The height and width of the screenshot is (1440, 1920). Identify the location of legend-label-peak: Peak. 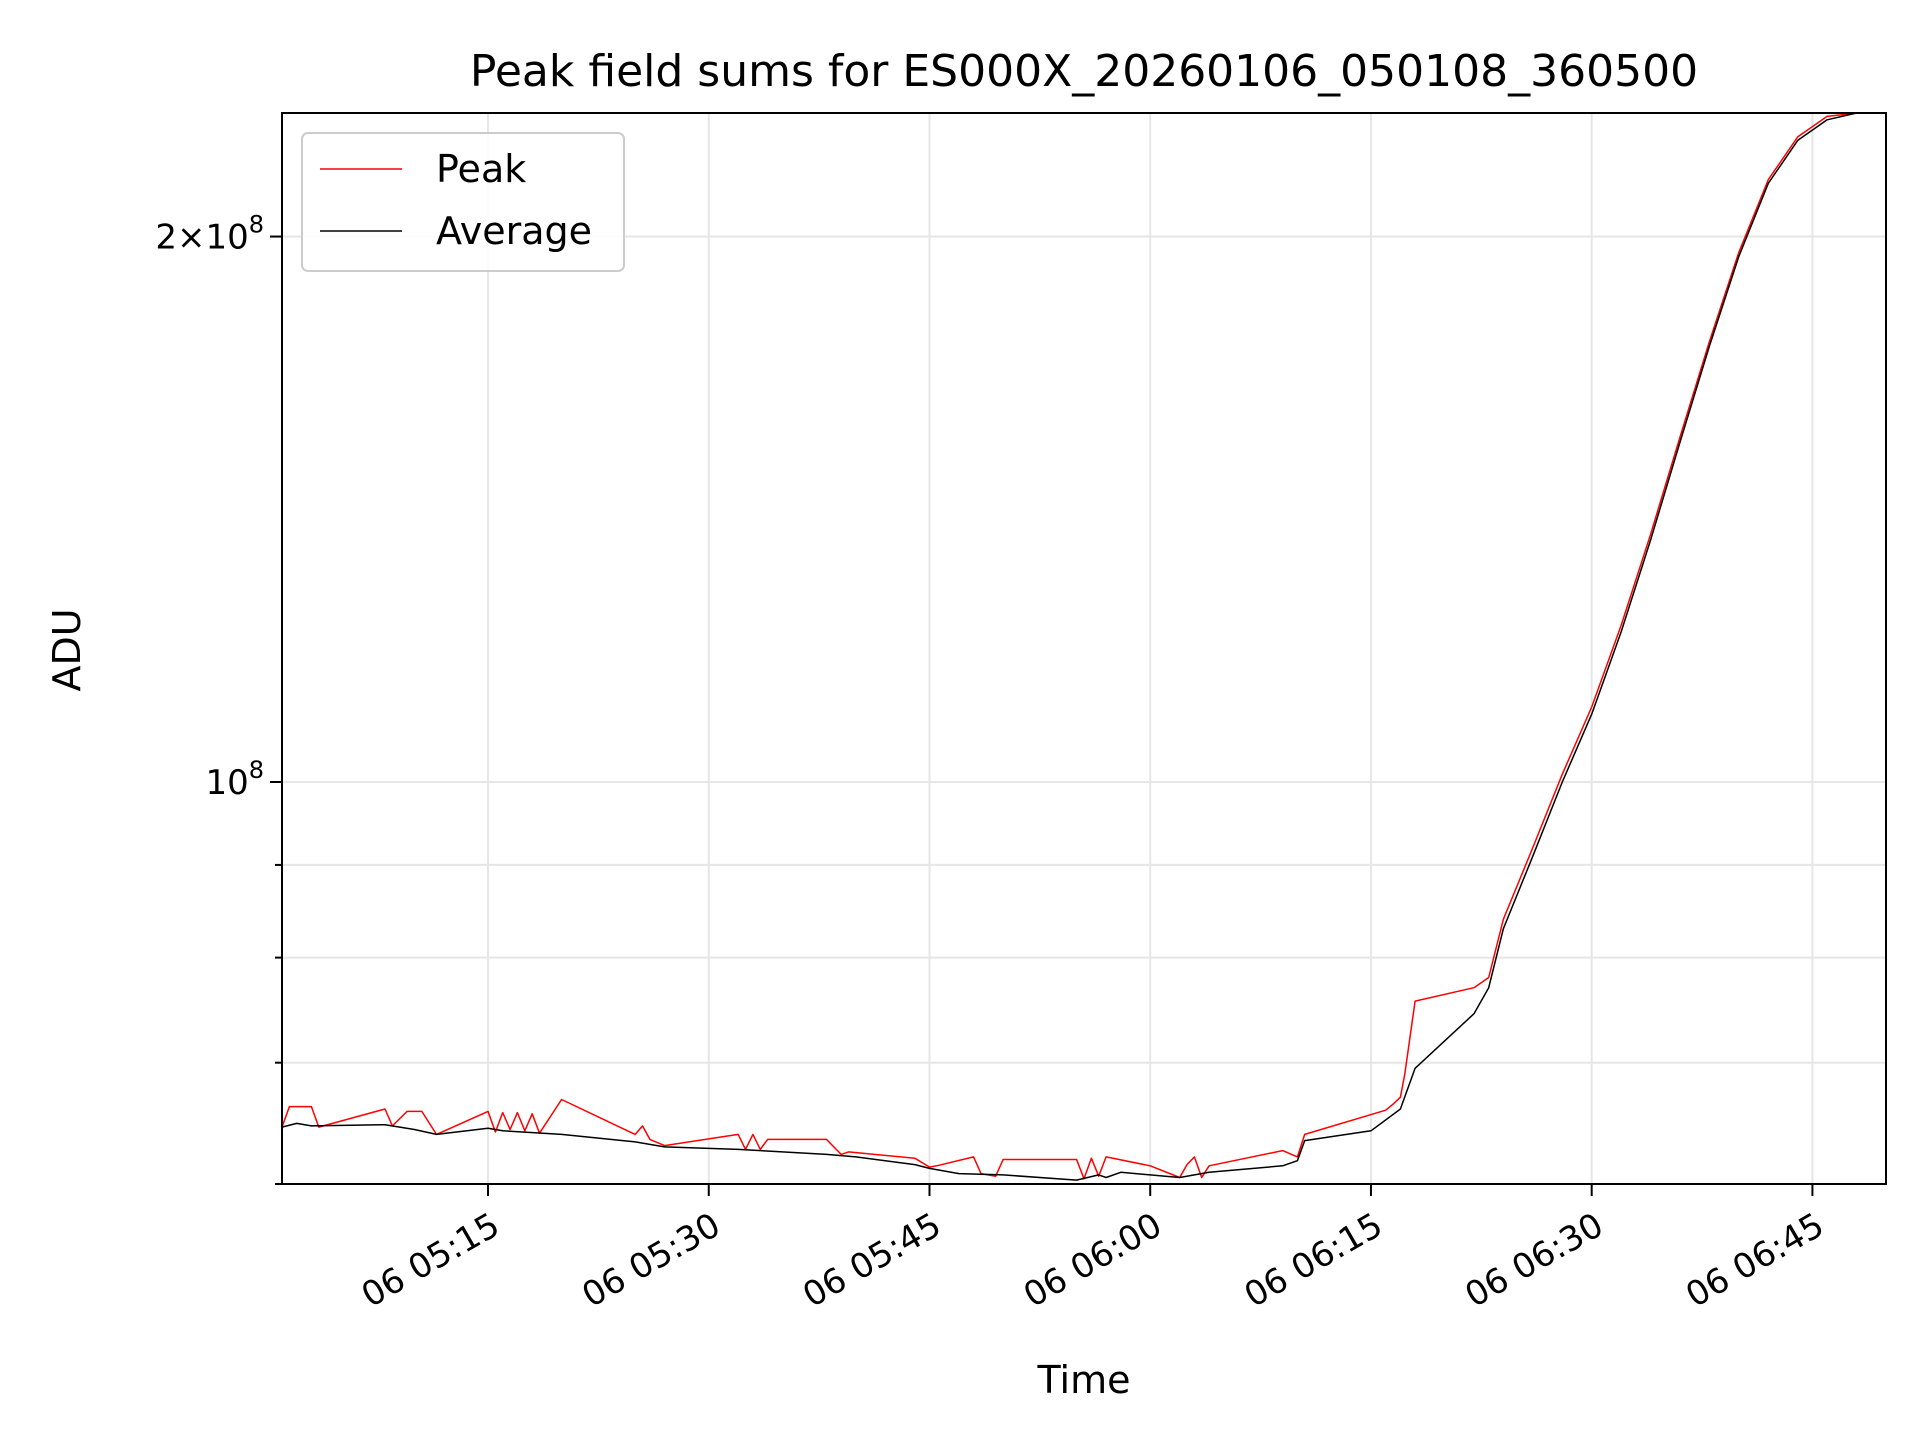
(481, 169).